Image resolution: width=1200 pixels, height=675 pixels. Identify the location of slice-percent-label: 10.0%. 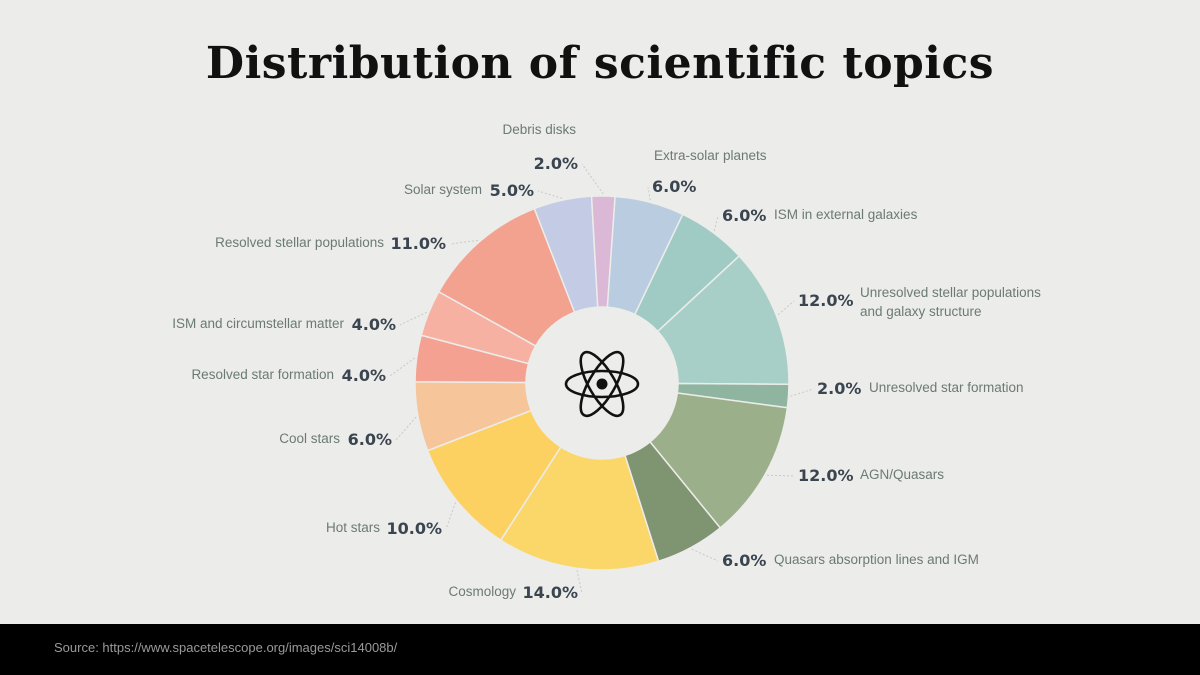
(414, 528).